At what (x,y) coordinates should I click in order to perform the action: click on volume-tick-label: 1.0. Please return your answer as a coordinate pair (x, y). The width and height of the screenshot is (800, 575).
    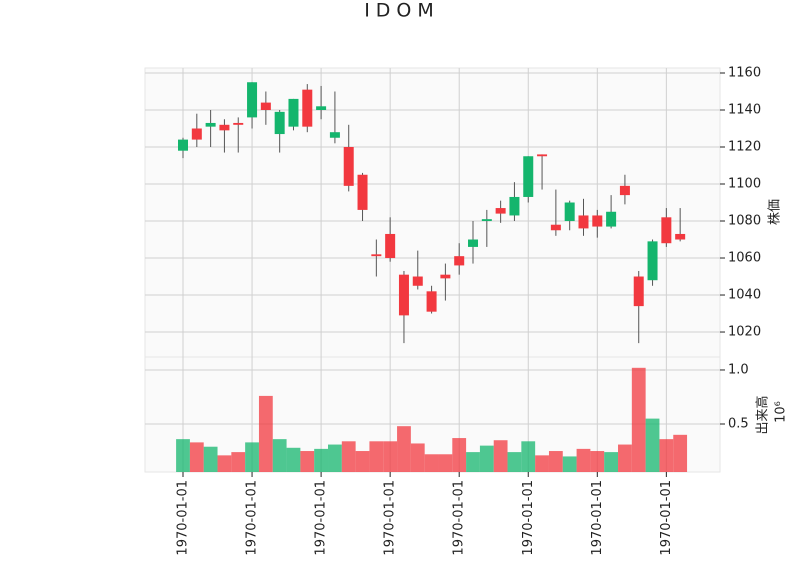
    Looking at the image, I should click on (738, 369).